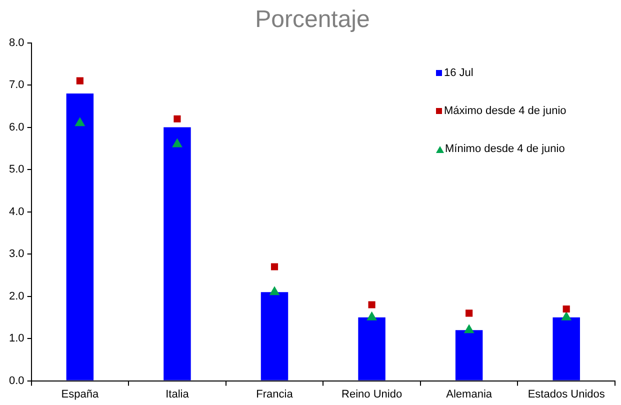  Describe the element at coordinates (16, 170) in the screenshot. I see `y-tick-label: 5.0` at that location.